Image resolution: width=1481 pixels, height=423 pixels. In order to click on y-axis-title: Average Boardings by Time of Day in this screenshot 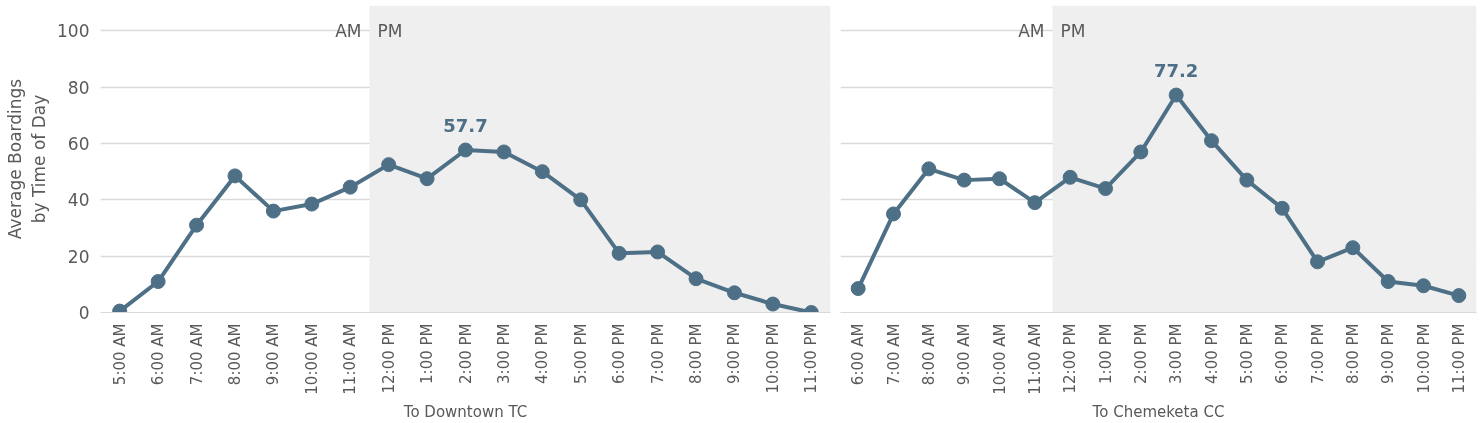, I will do `click(27, 159)`.